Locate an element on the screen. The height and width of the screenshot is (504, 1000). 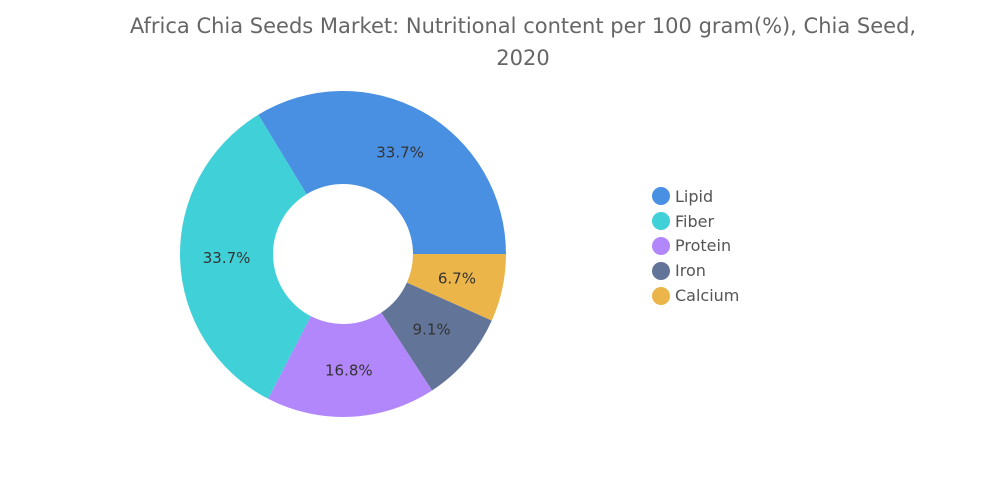
chart-legend: Lipid Fiber Protein Iron Calcium is located at coordinates (695, 246).